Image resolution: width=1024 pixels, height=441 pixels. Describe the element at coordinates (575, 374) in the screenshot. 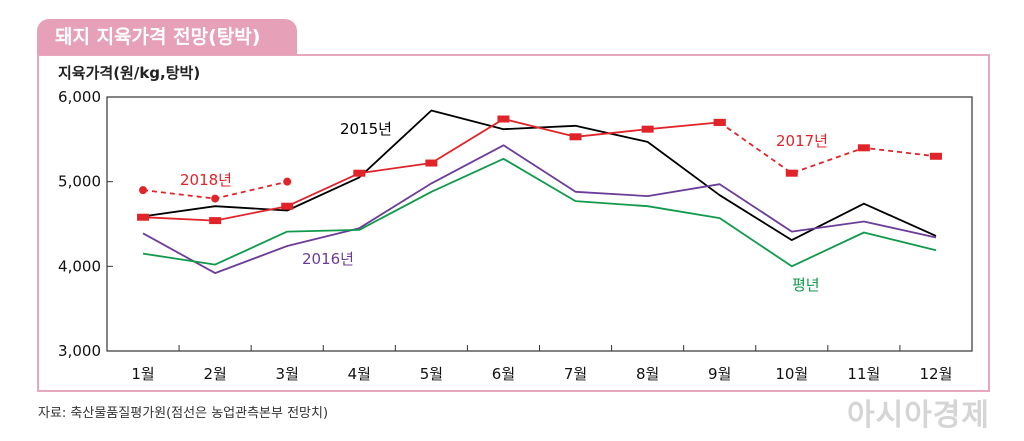

I see `x-tick-label: 7월` at that location.